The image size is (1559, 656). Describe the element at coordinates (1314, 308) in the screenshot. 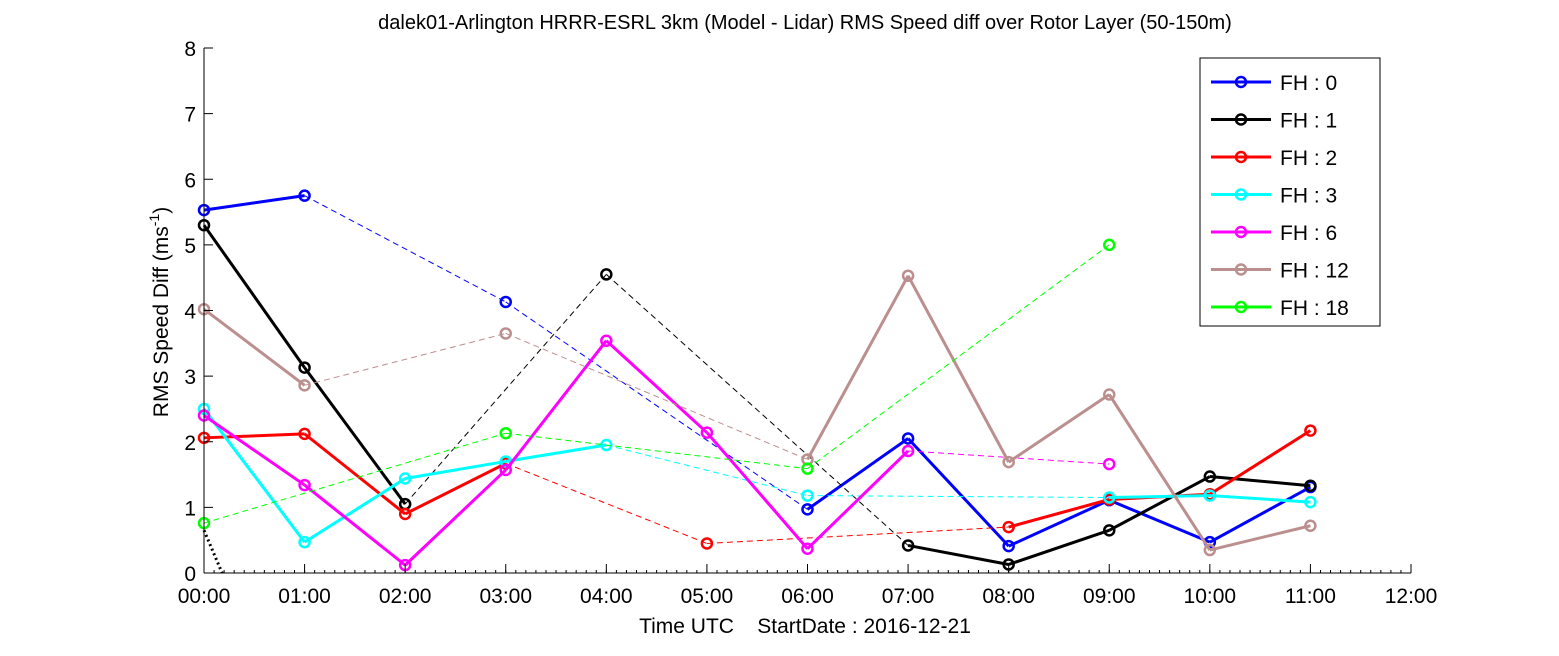

I see `legend-label: FH : 18` at that location.